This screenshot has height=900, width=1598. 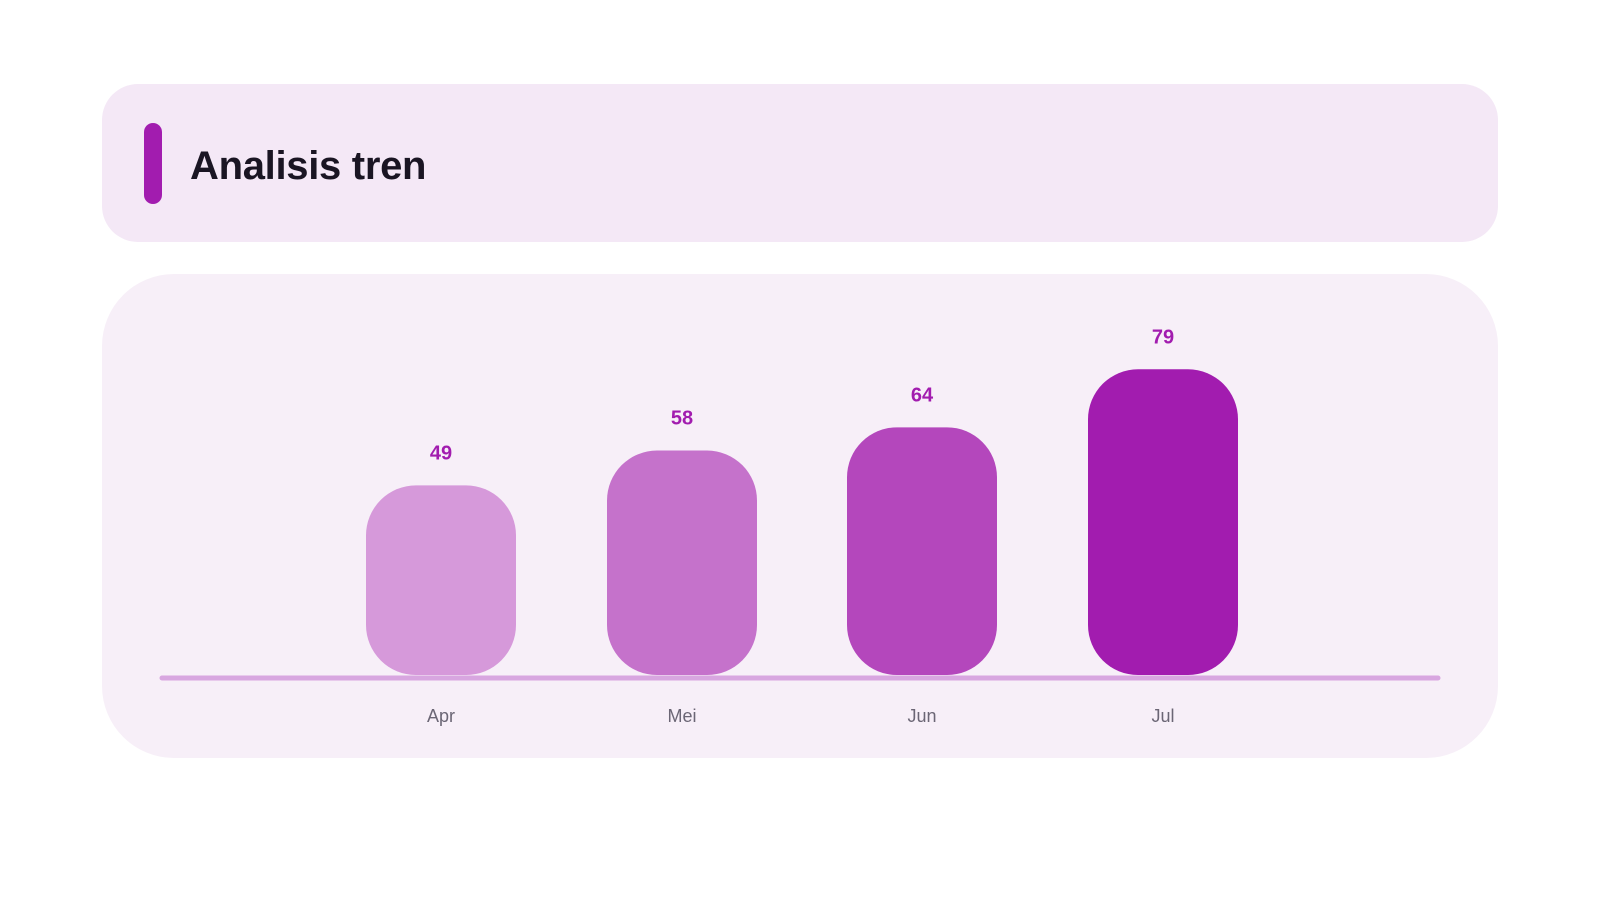 What do you see at coordinates (921, 716) in the screenshot?
I see `x-tick-label-jun: Jun` at bounding box center [921, 716].